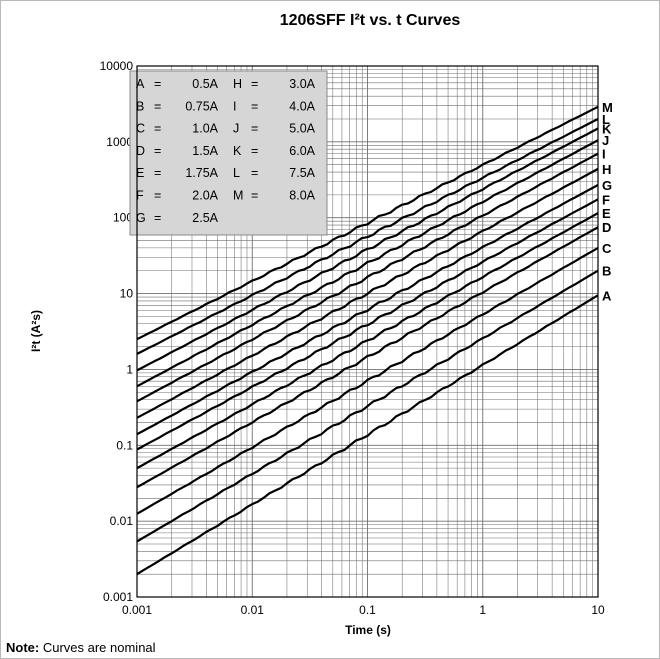 This screenshot has width=660, height=659. What do you see at coordinates (205, 196) in the screenshot?
I see `legend-value: 2.0A` at bounding box center [205, 196].